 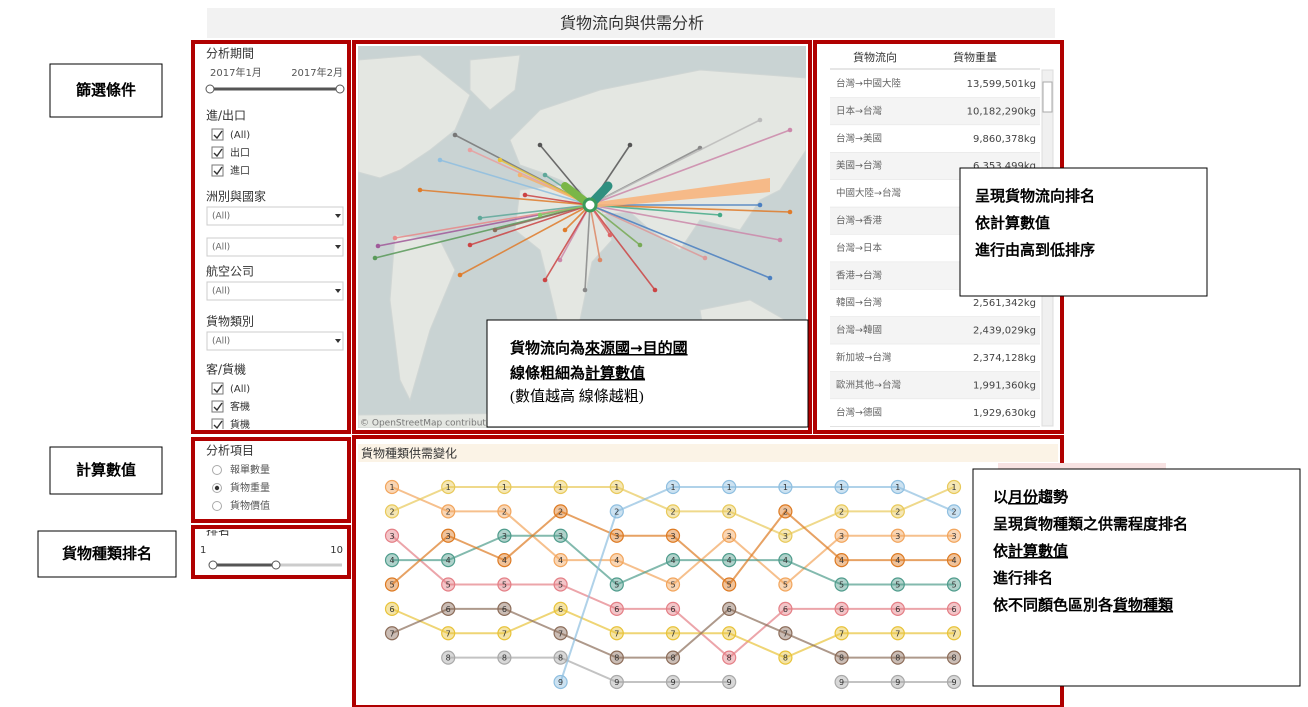 What do you see at coordinates (1035, 250) in the screenshot?
I see `callout-segment: 進行由高到低排序` at bounding box center [1035, 250].